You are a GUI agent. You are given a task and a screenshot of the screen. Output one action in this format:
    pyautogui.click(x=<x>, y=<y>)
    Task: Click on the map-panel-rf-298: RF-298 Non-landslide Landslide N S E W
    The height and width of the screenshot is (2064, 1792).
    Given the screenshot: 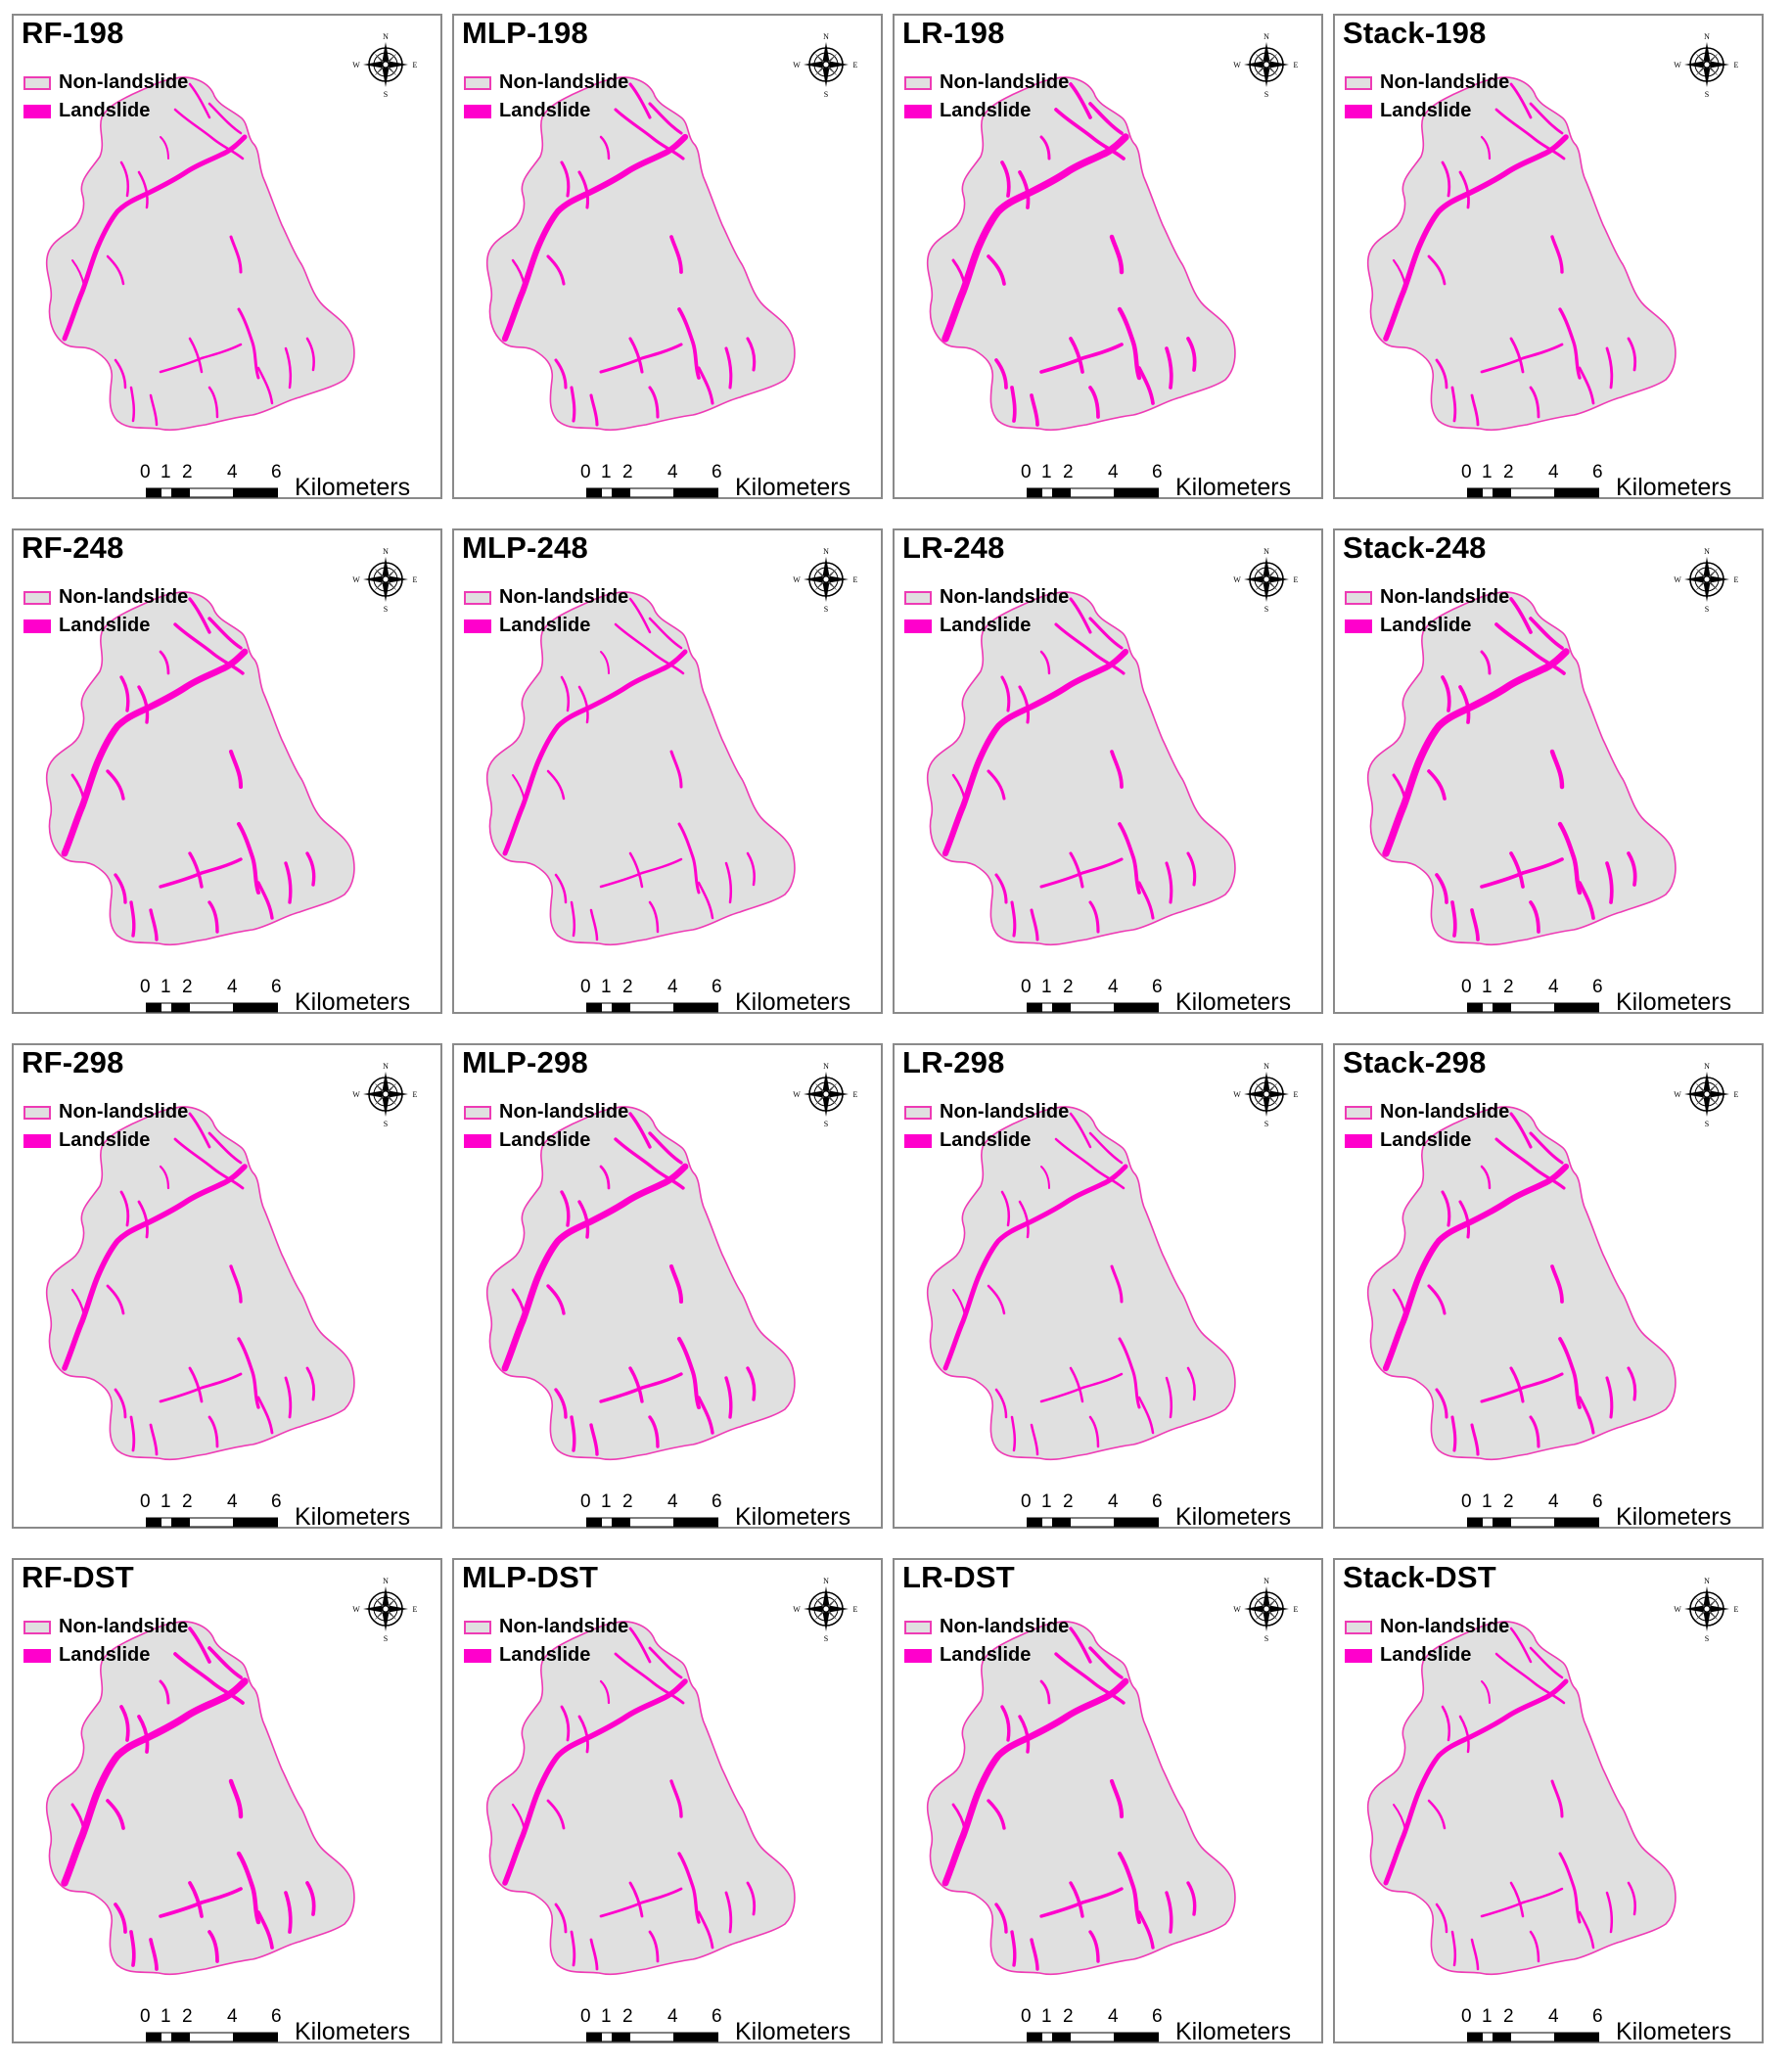 What is the action you would take?
    pyautogui.click(x=227, y=1287)
    